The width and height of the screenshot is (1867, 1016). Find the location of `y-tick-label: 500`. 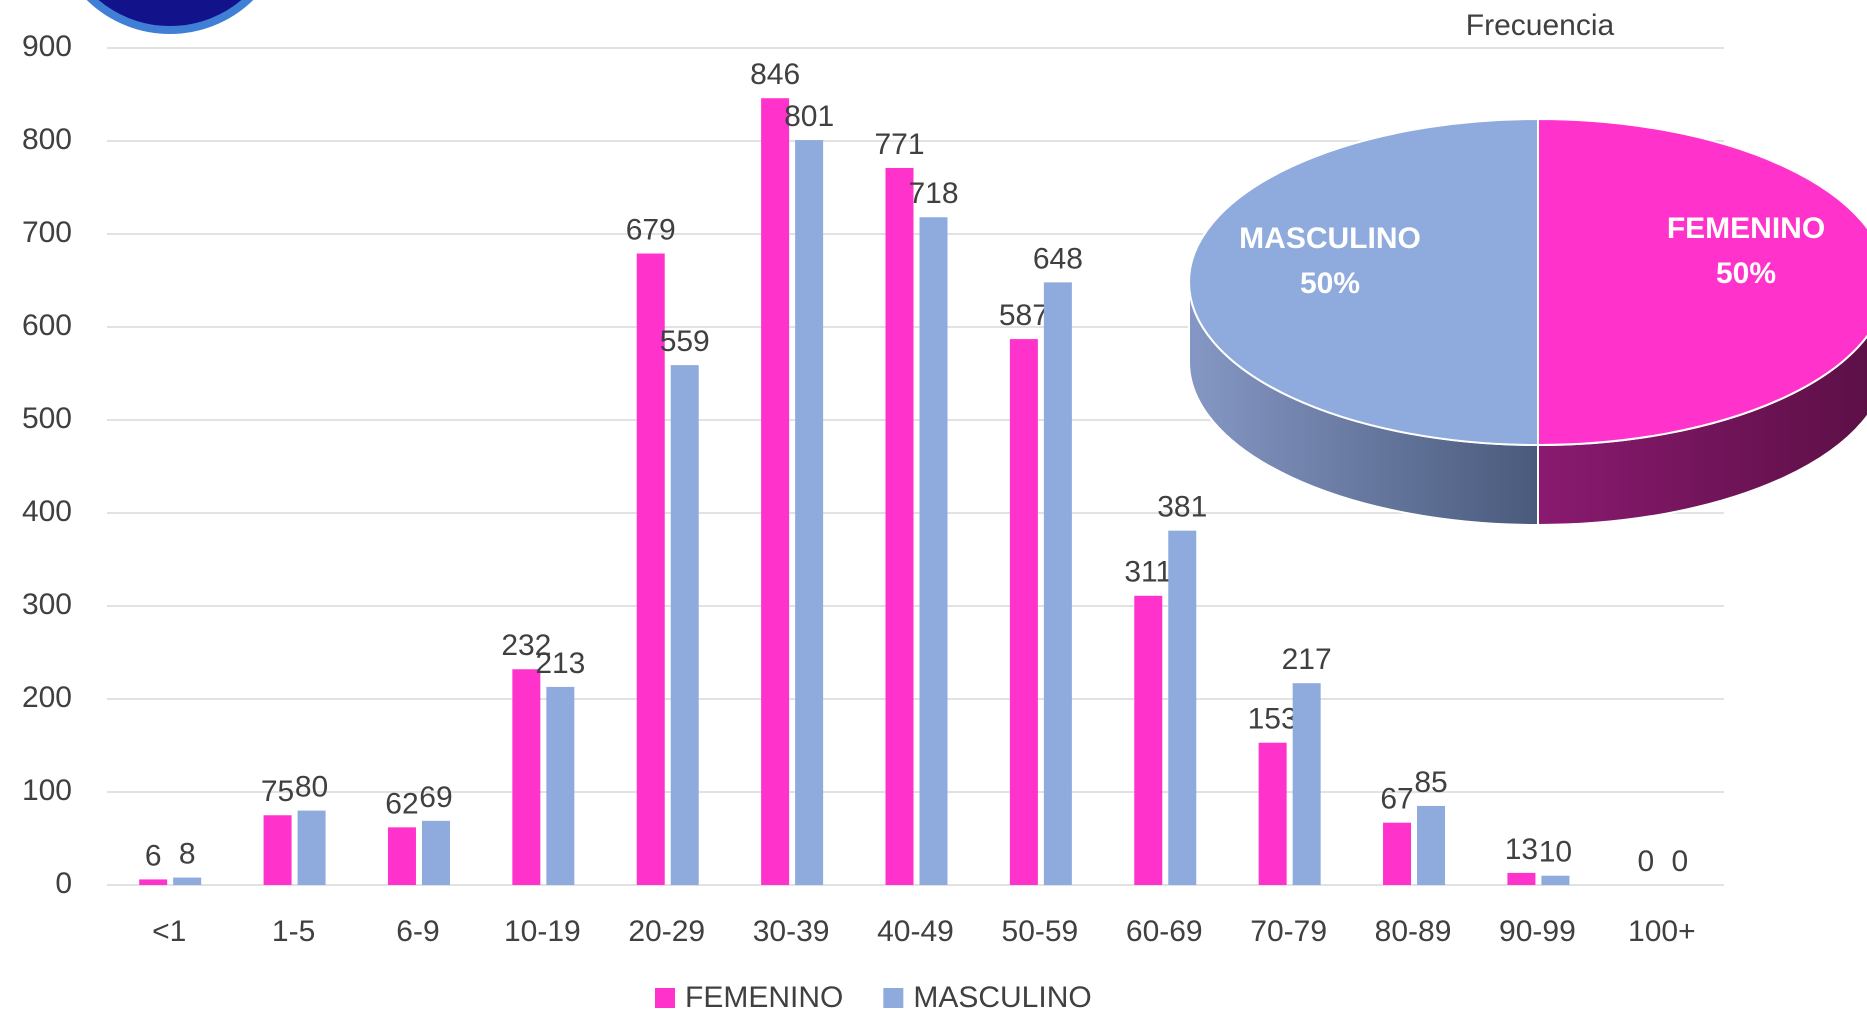

y-tick-label: 500 is located at coordinates (47, 418).